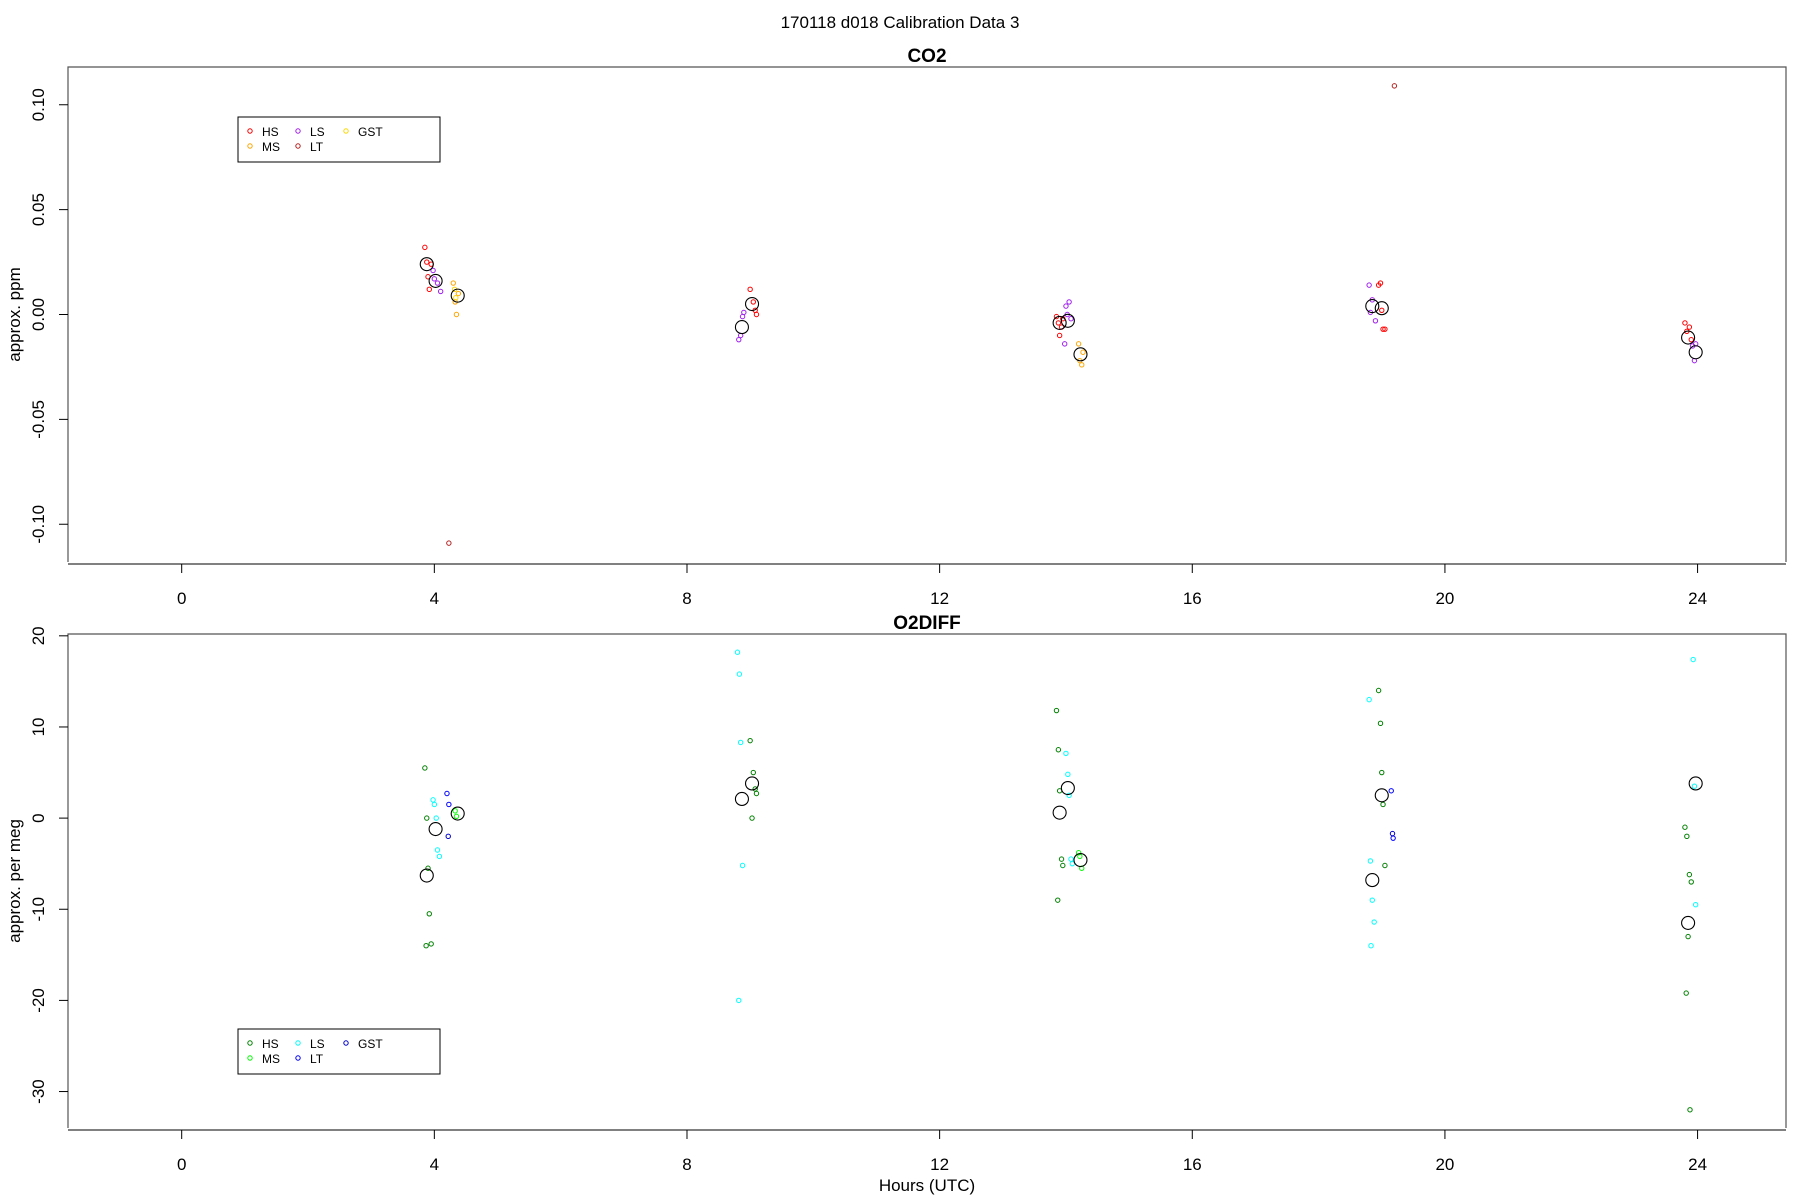  I want to click on x-tick-label: 24, so click(1697, 598).